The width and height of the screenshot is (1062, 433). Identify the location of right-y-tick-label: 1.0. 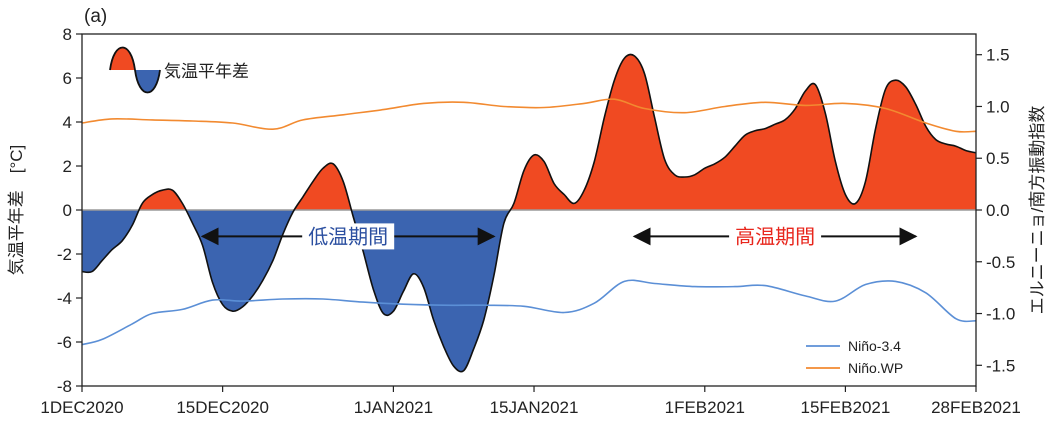
(998, 106).